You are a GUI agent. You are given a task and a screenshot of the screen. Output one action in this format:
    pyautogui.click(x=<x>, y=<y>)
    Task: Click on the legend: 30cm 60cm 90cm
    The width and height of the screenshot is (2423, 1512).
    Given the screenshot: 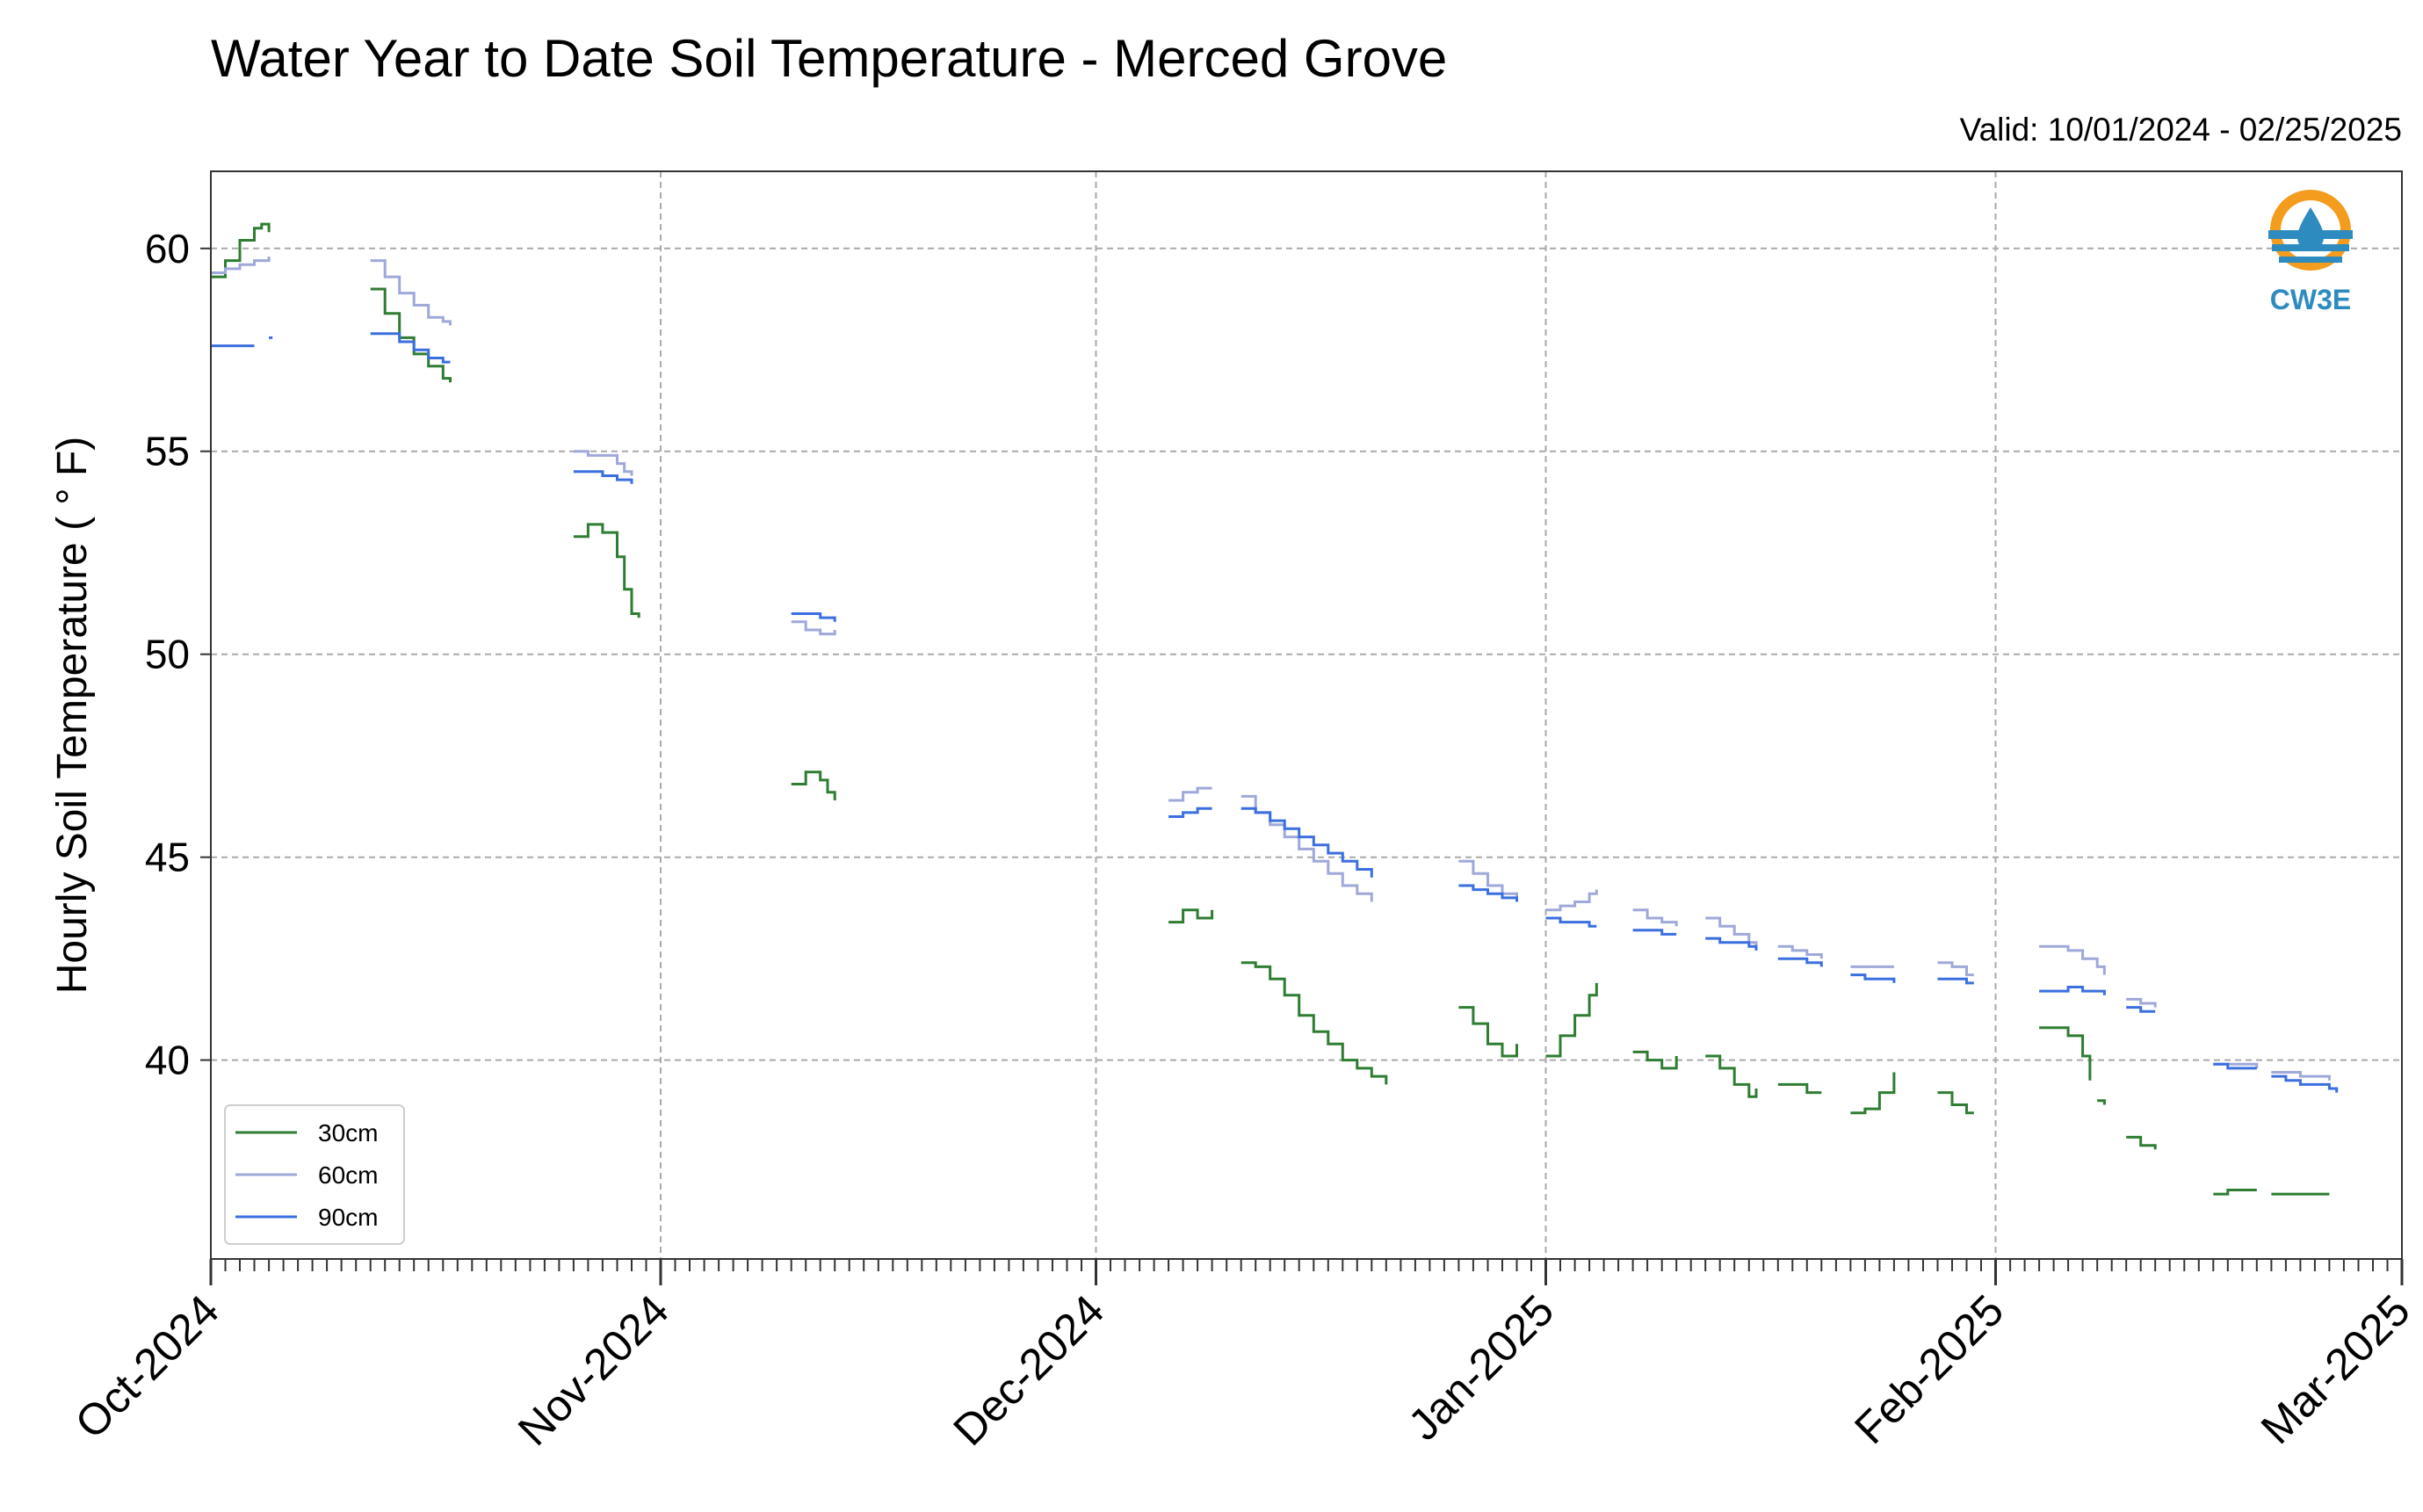 What is the action you would take?
    pyautogui.click(x=314, y=1174)
    